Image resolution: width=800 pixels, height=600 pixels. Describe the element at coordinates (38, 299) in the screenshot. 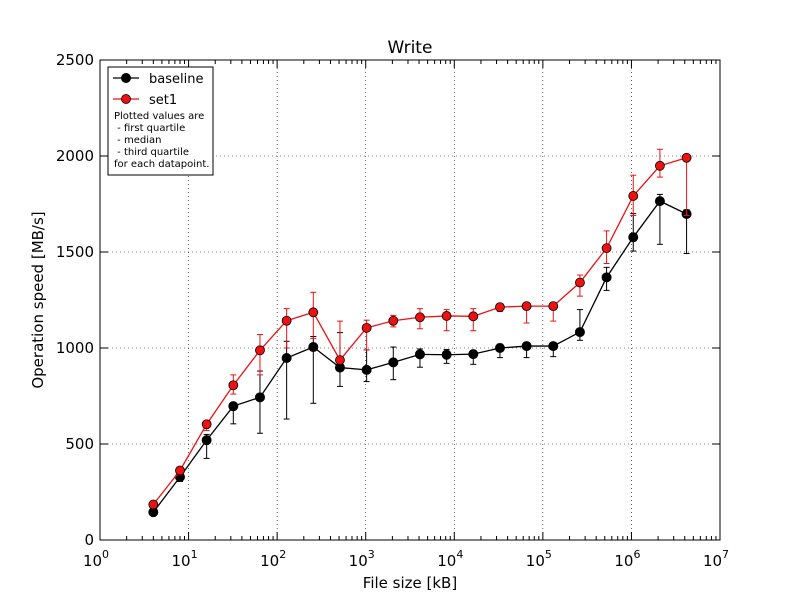

I see `y-axis-label: Operation speed [MB/s]` at that location.